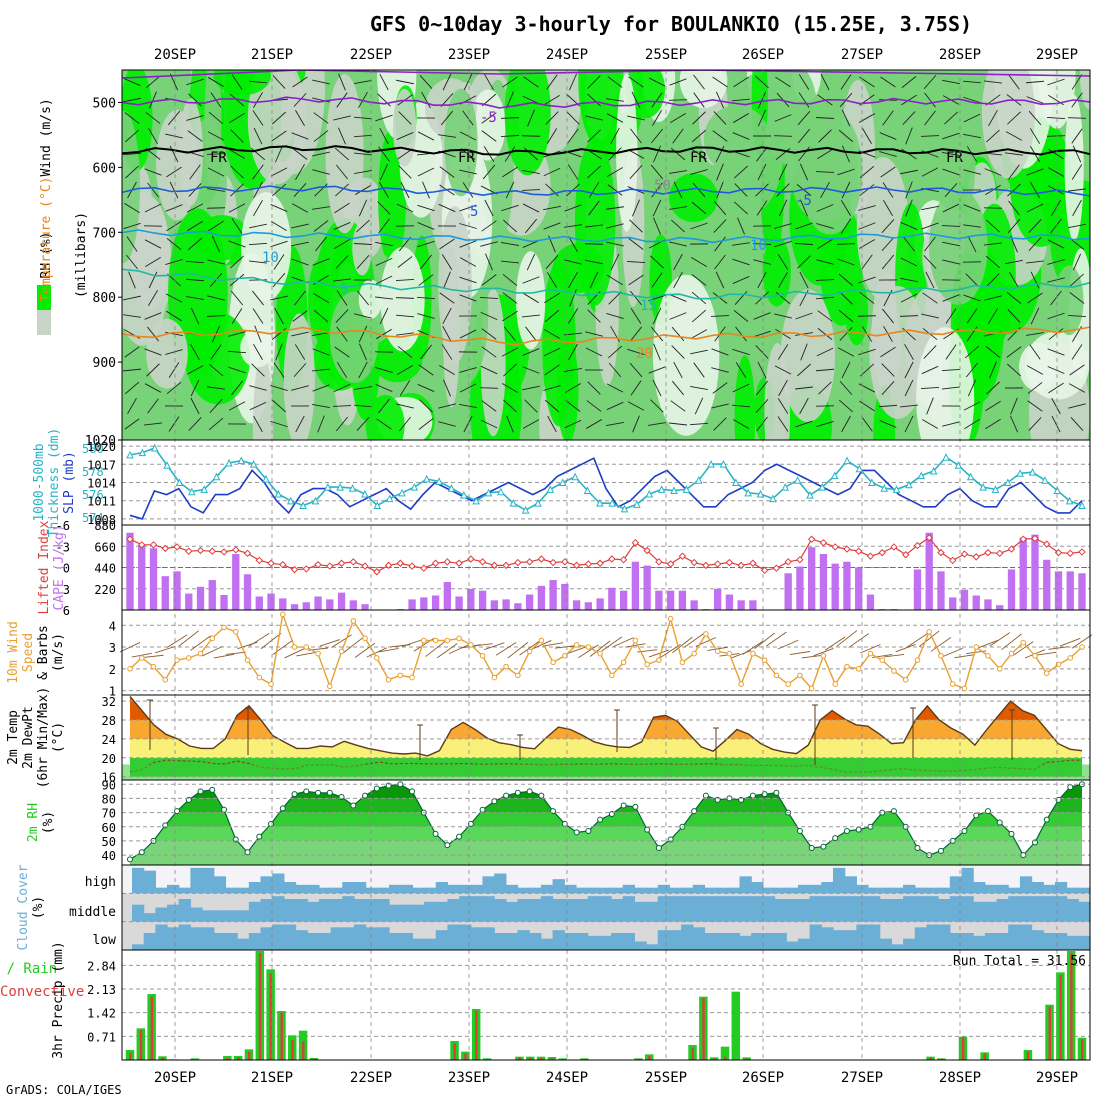  I want to click on panel-label-cloud: (%), so click(38, 907).